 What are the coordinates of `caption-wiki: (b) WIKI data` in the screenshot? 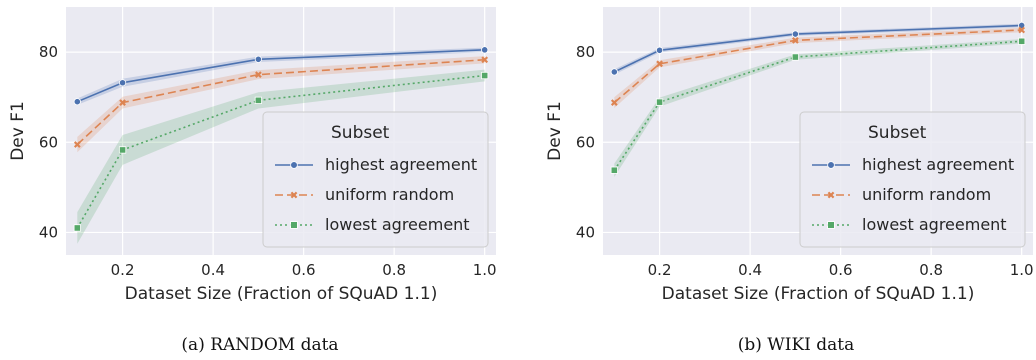 It's located at (796, 345).